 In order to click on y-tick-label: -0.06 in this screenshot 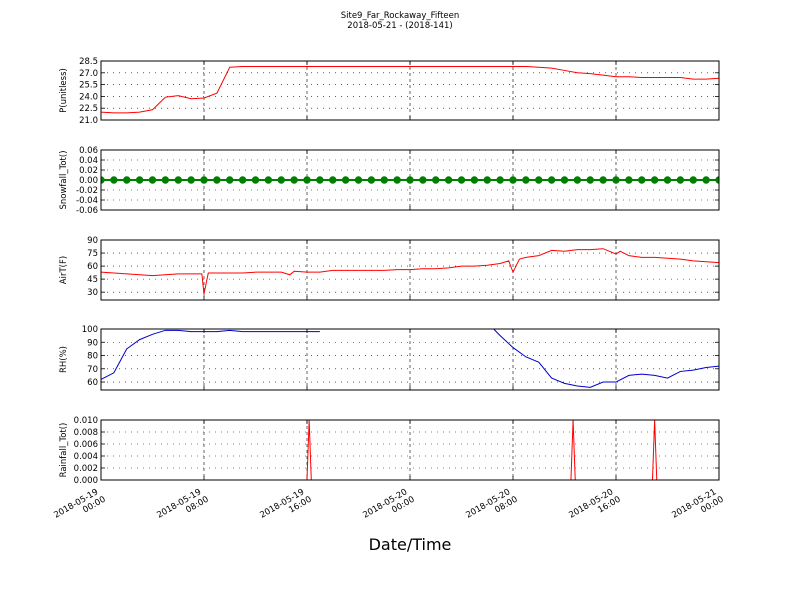, I will do `click(87, 211)`.